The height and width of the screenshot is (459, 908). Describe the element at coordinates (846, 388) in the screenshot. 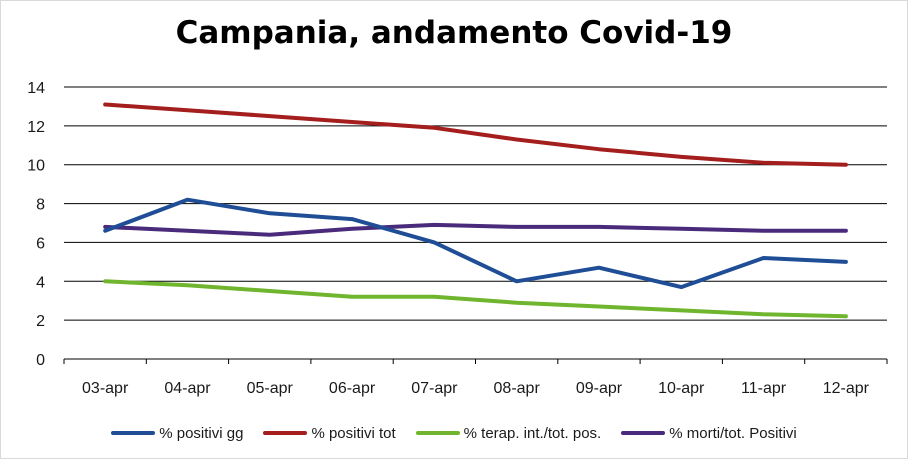

I see `x-tick-label: 12-apr` at that location.